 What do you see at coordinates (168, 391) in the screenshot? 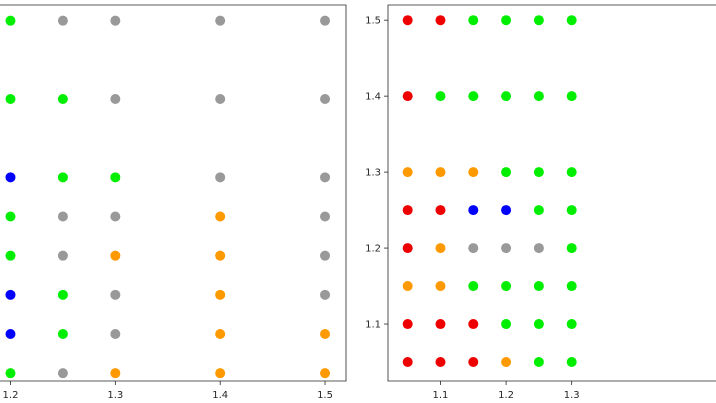
I see `left-x-ticks: 1.2 1.3 1.4 1.5` at bounding box center [168, 391].